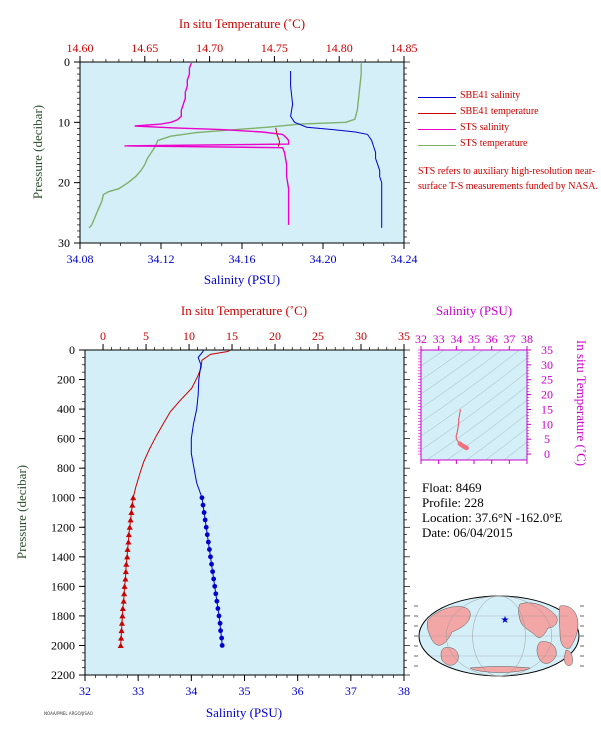  Describe the element at coordinates (453, 502) in the screenshot. I see `profile-number: Profile: 228` at that location.